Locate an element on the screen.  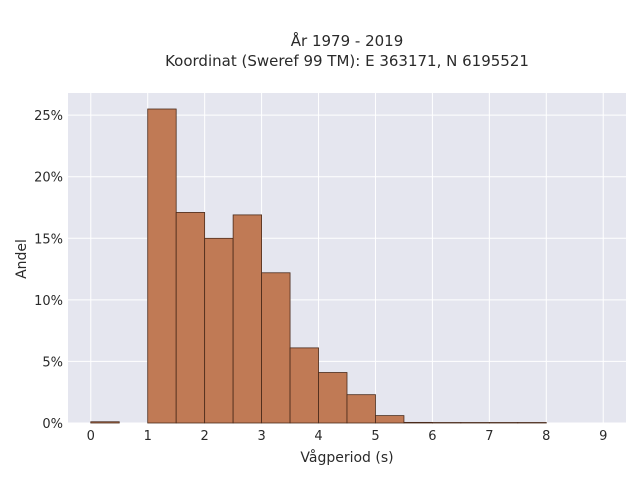
y-tick-label-3: 15% is located at coordinates (48, 239).